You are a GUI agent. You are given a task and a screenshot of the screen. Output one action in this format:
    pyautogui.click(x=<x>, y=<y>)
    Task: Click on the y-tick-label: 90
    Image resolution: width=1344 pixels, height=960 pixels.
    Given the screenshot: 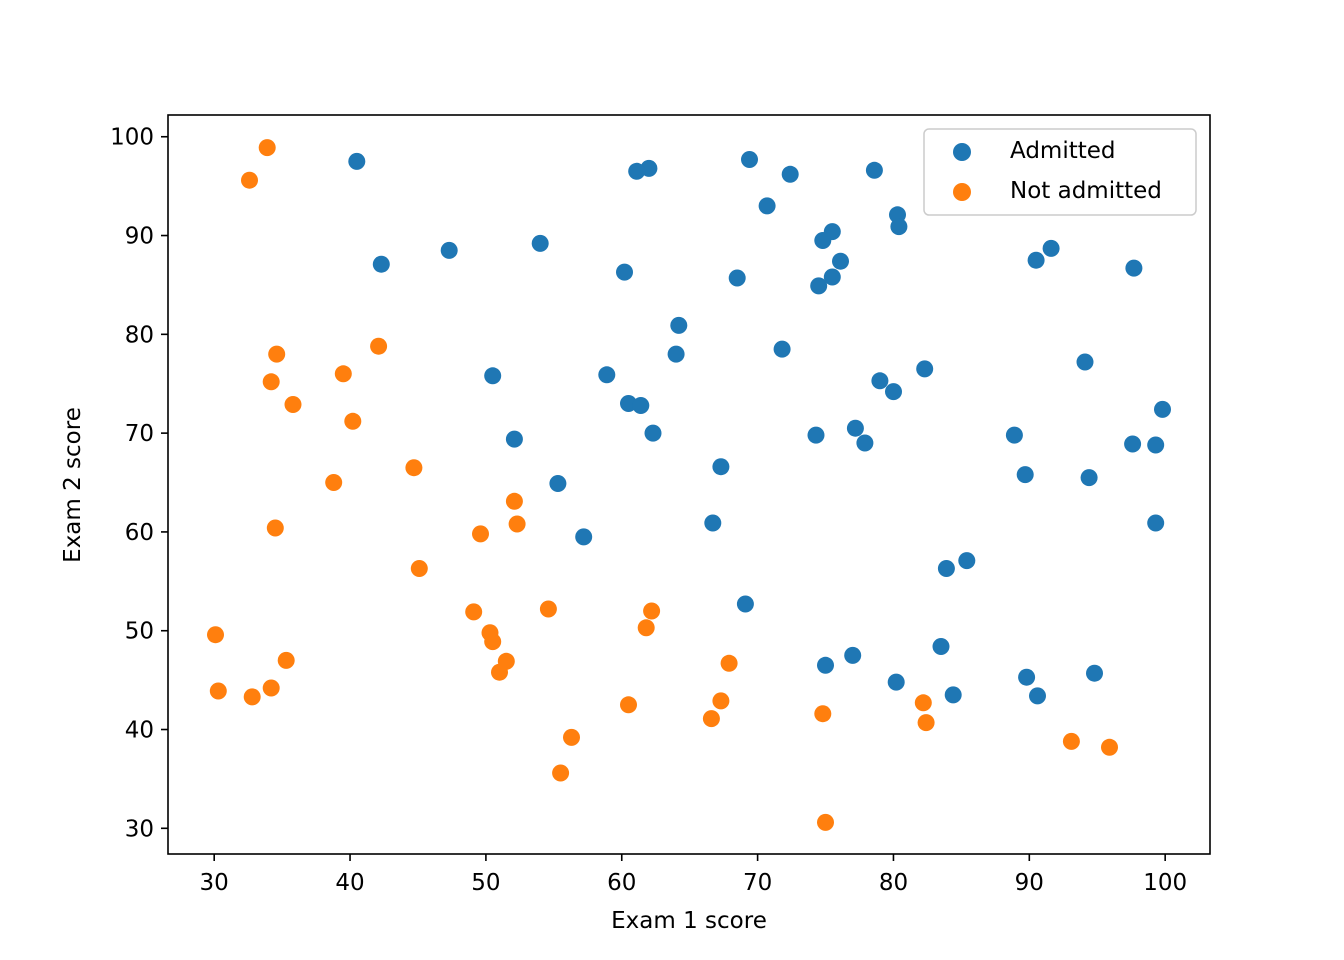 What is the action you would take?
    pyautogui.click(x=139, y=237)
    